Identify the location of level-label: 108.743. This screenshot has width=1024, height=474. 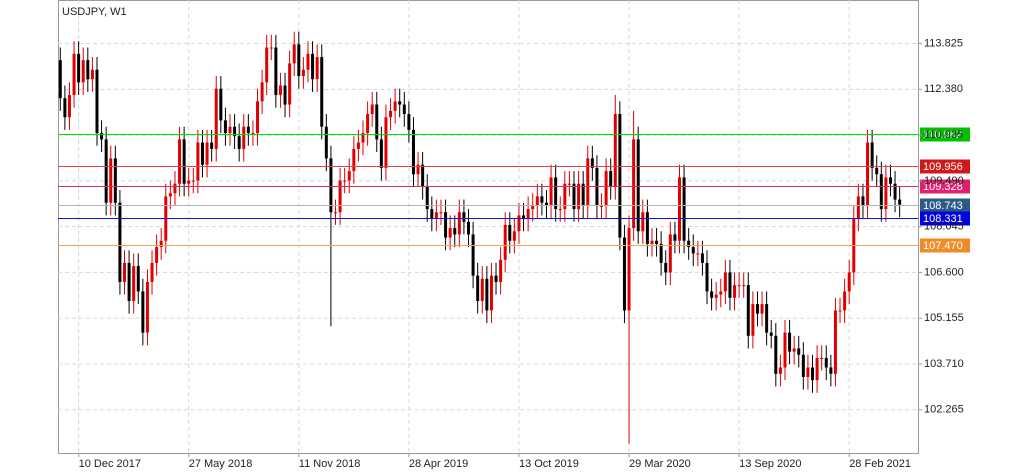
(943, 206).